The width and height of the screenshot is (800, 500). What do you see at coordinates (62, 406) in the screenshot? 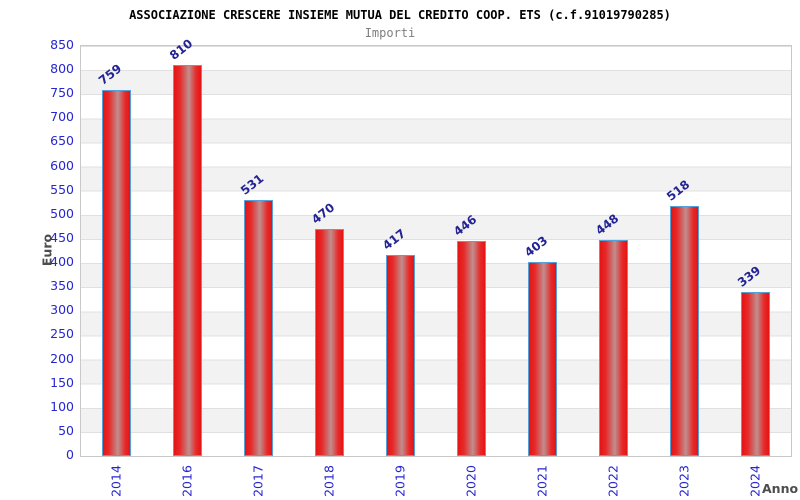
I see `y-tick-label: 100` at bounding box center [62, 406].